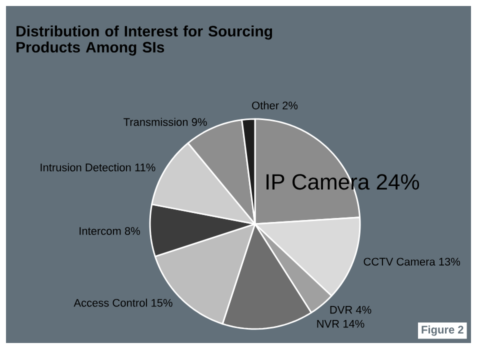  What do you see at coordinates (290, 106) in the screenshot?
I see `data-label: 2%` at bounding box center [290, 106].